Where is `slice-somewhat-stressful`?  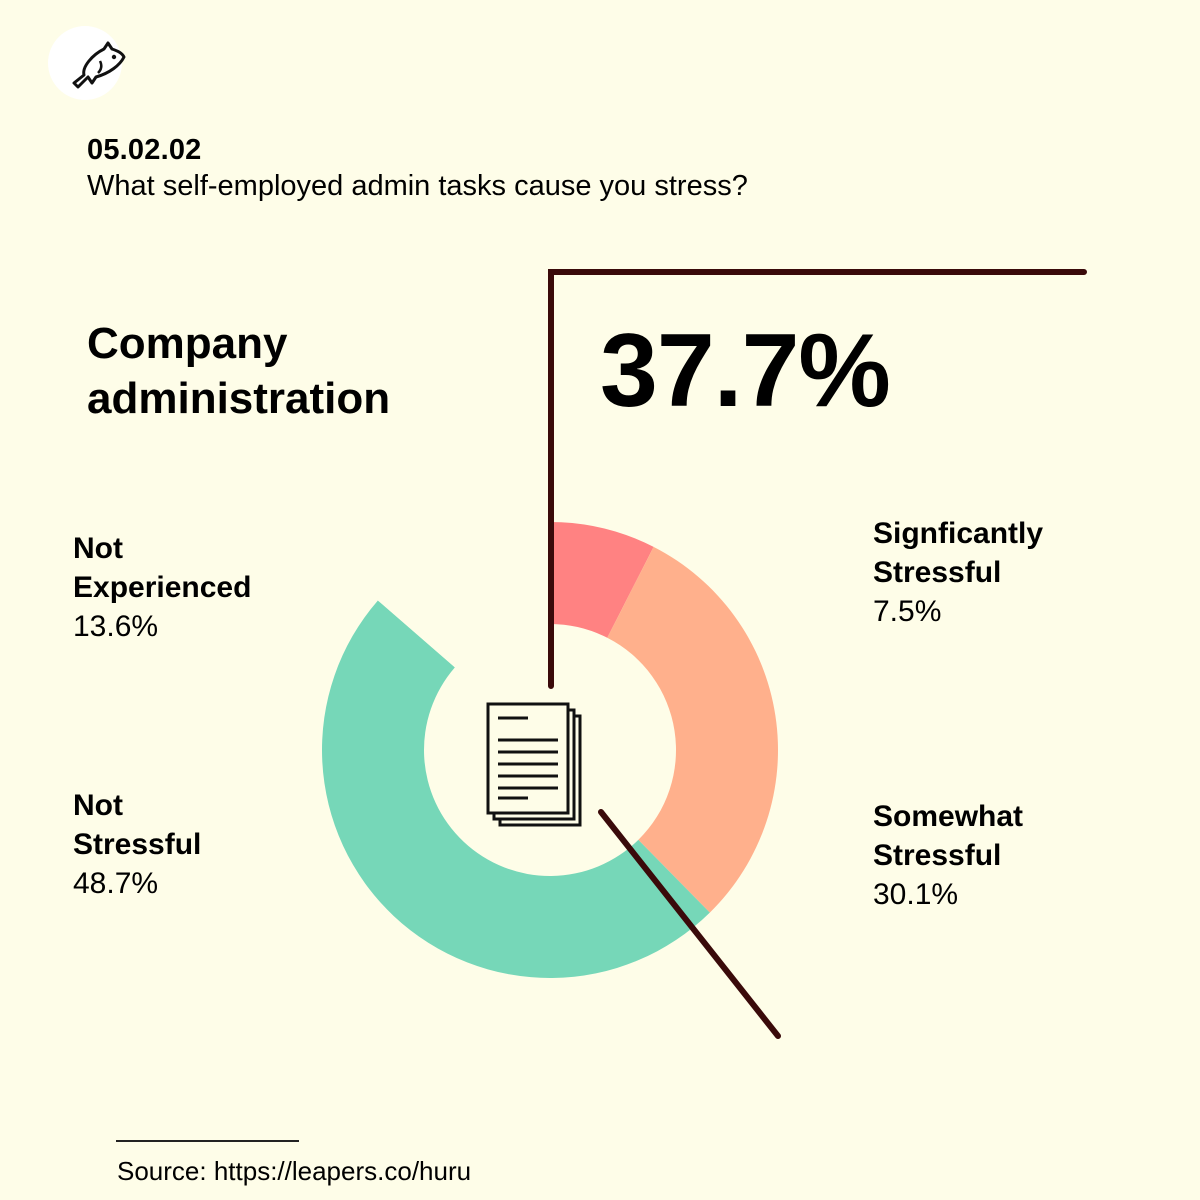
slice-somewhat-stressful is located at coordinates (692, 729).